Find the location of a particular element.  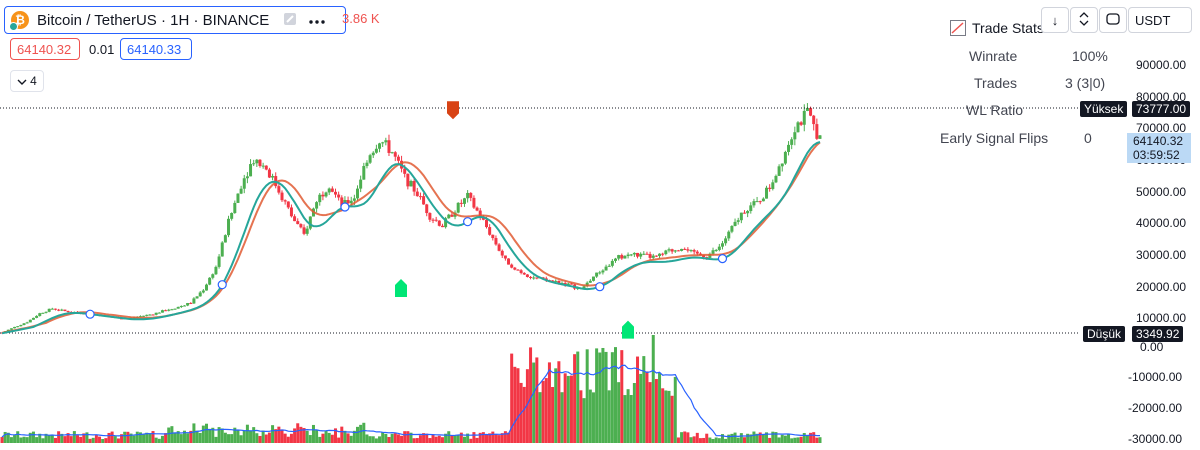

sell-price-button: 64140.32 is located at coordinates (45, 49).